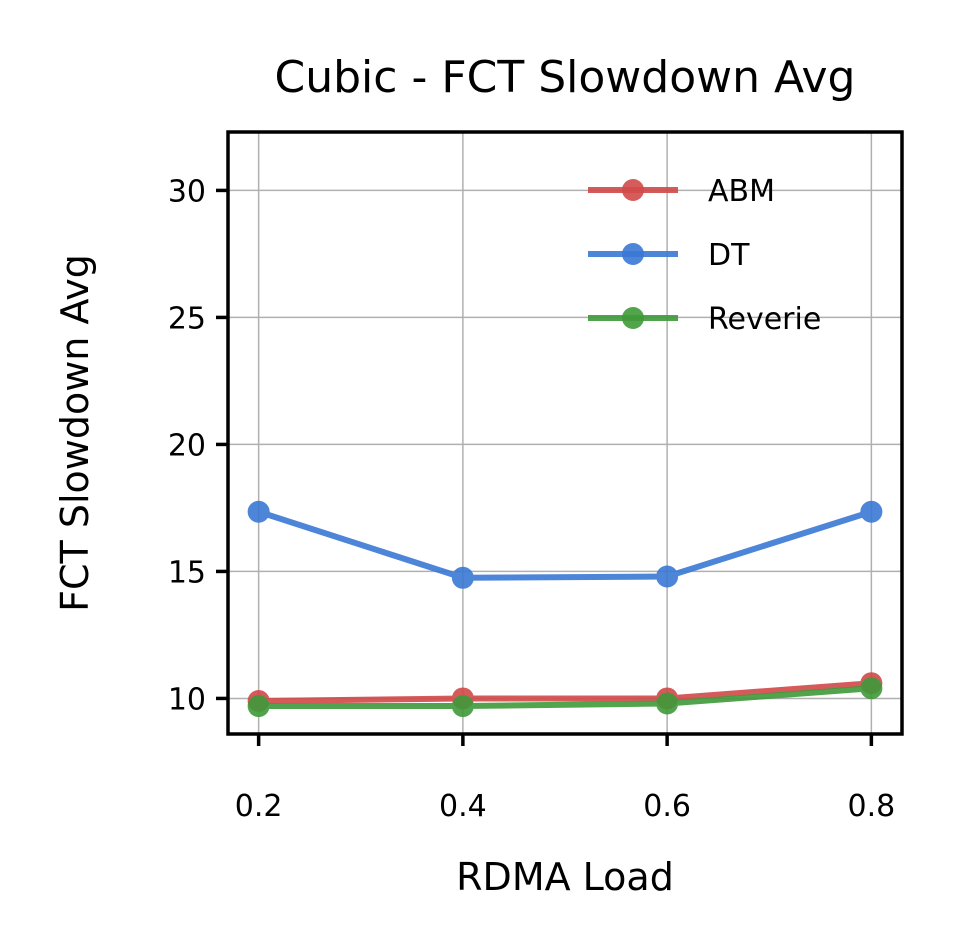 Image resolution: width=980 pixels, height=951 pixels. I want to click on y-axis-label: FCT Slowdown Avg, so click(75, 433).